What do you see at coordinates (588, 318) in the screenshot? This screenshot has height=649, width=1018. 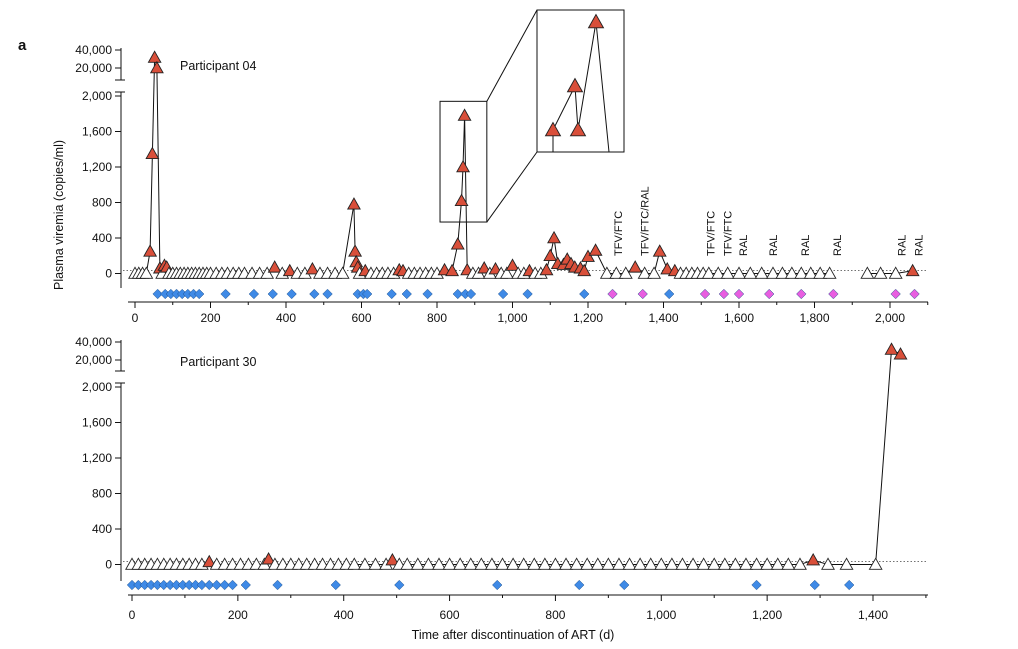 I see `x-tick-label: 1,200` at bounding box center [588, 318].